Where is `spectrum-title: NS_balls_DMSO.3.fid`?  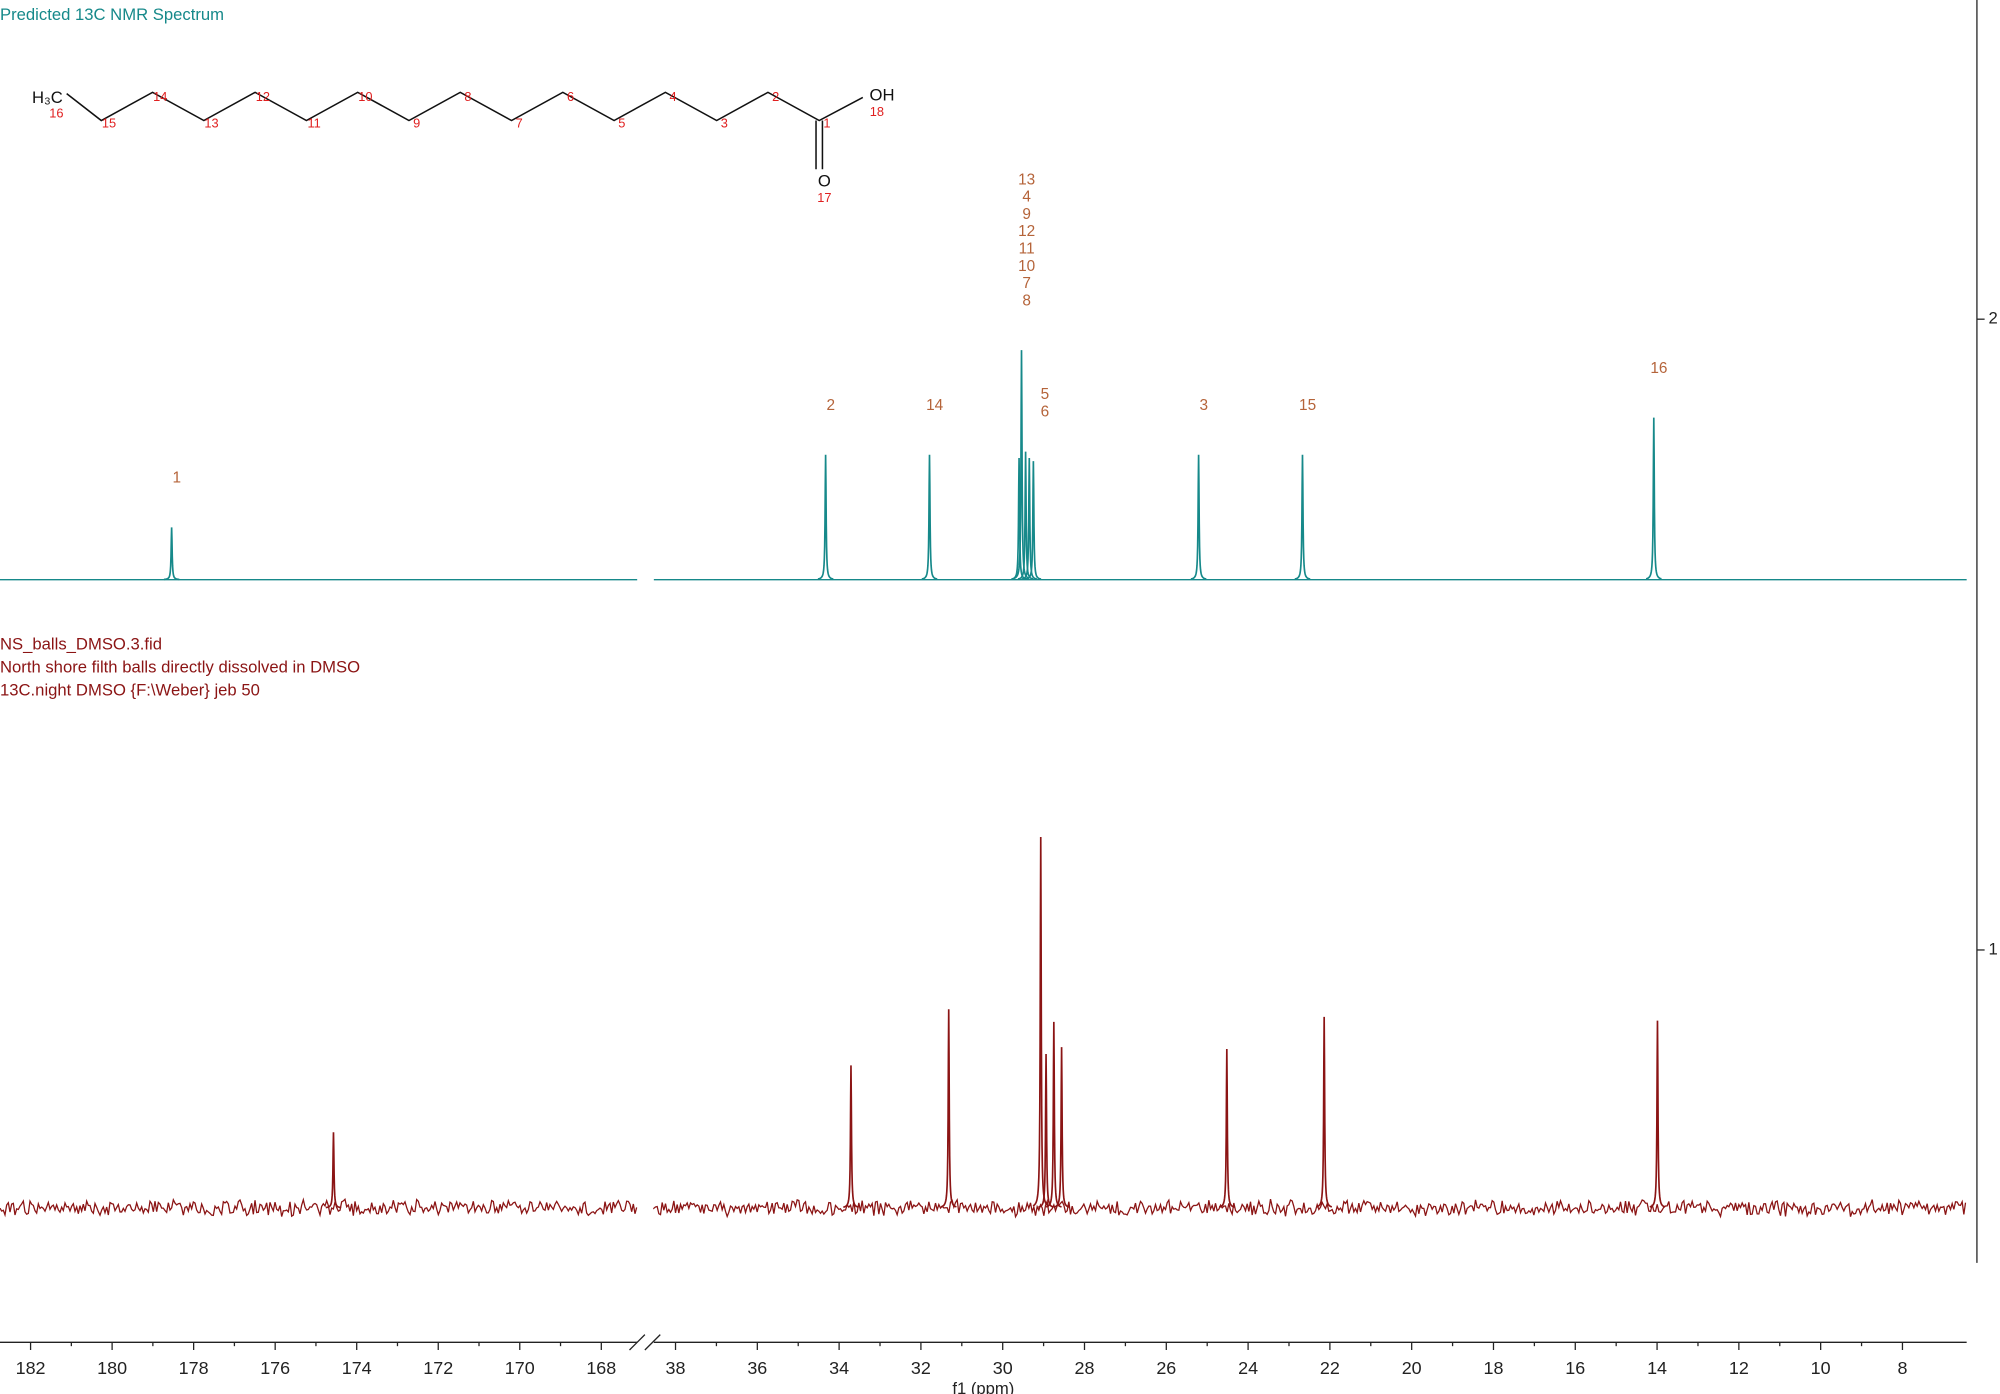
spectrum-title: NS_balls_DMSO.3.fid is located at coordinates (81, 643).